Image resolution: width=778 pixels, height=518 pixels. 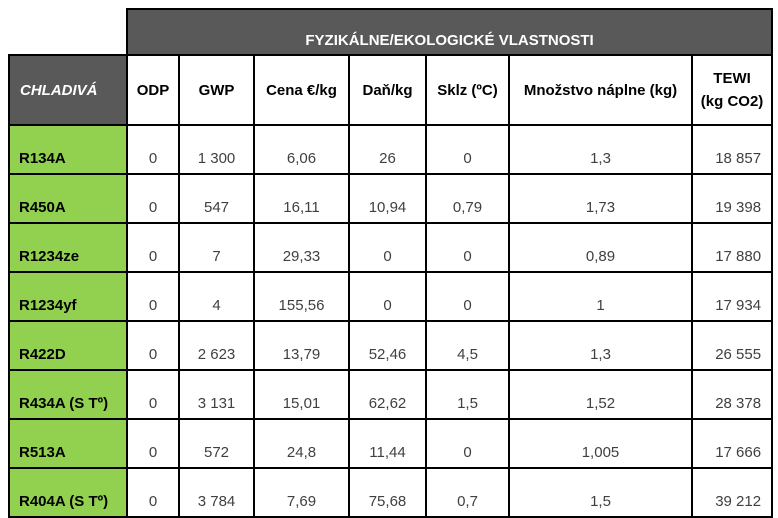 What do you see at coordinates (216, 443) in the screenshot?
I see `cell-gwp: 572` at bounding box center [216, 443].